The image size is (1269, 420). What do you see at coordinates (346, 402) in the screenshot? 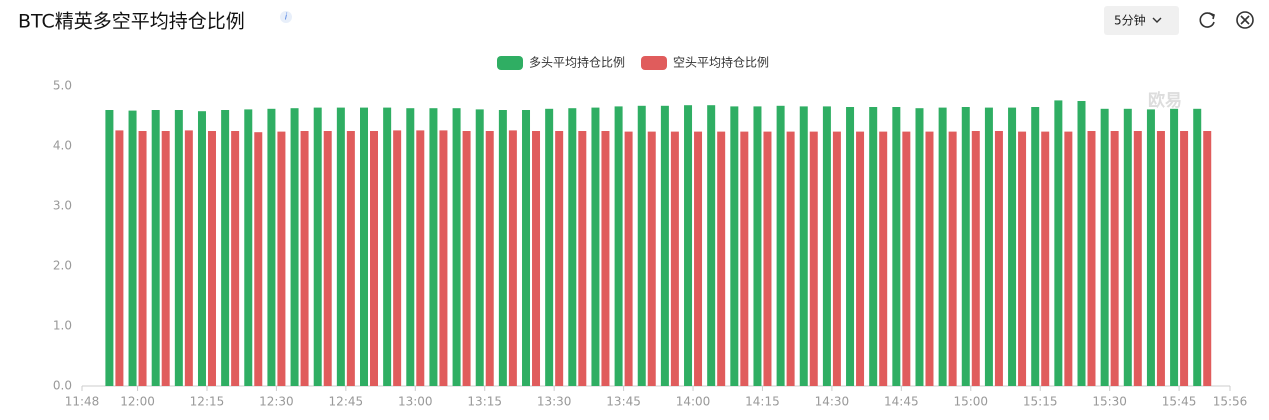
I see `x-tick-label: 12:45` at bounding box center [346, 402].